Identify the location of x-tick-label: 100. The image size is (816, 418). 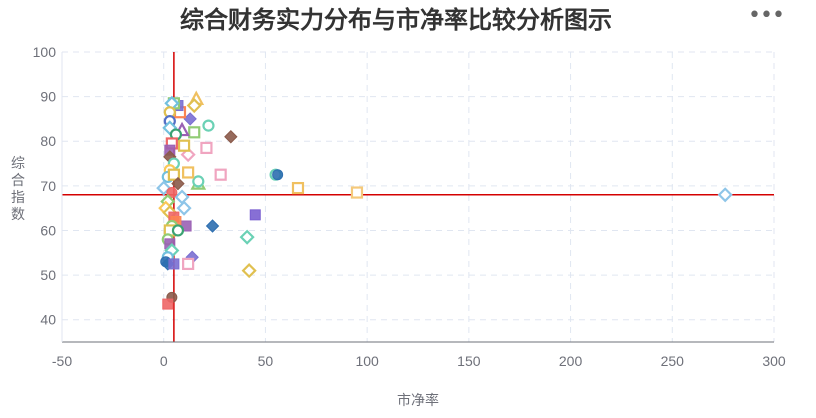
(367, 361).